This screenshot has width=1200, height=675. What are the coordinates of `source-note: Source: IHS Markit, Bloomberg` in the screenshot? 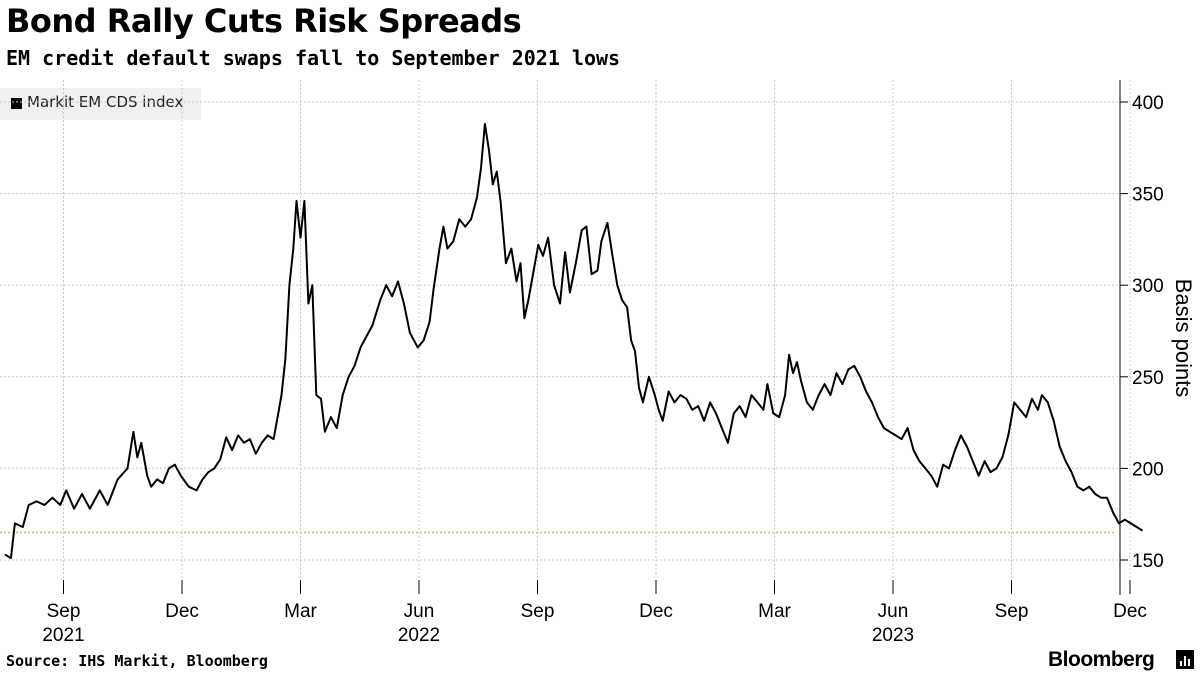 It's located at (137, 661).